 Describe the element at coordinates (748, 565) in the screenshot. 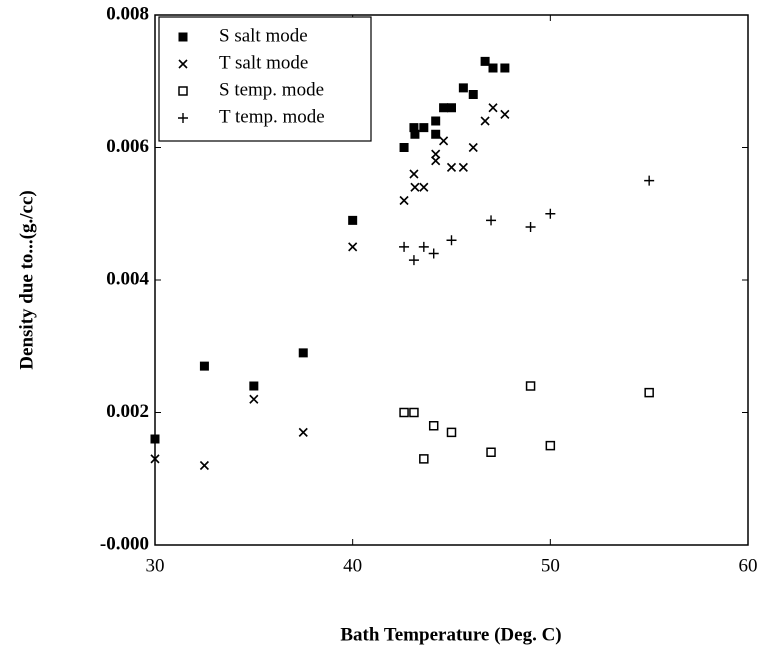

I see `x-tick-label: 60` at that location.